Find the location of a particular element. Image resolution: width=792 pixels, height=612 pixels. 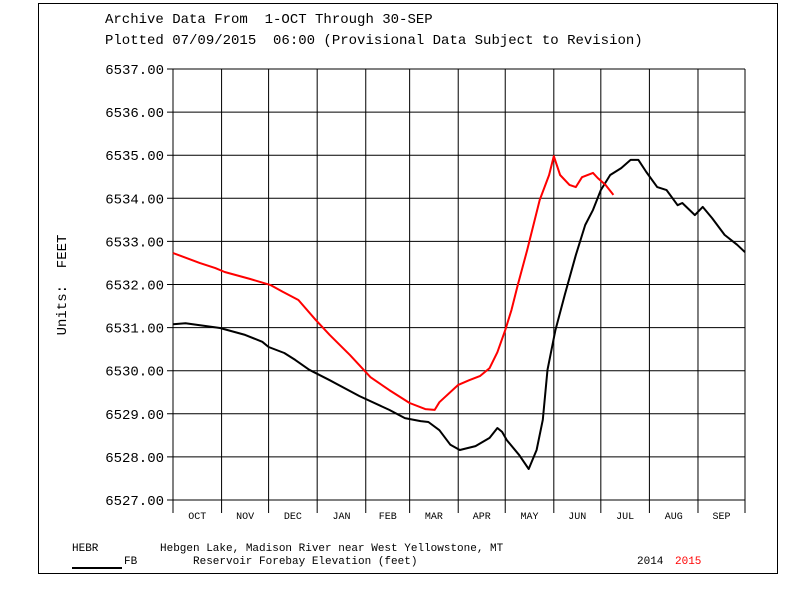

parameter-code: FB is located at coordinates (131, 562).